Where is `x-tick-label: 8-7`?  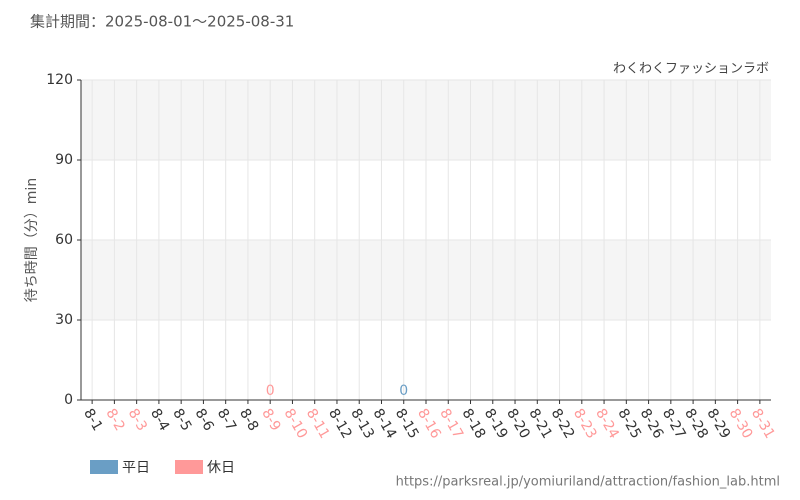 x-tick-label: 8-7 is located at coordinates (226, 420).